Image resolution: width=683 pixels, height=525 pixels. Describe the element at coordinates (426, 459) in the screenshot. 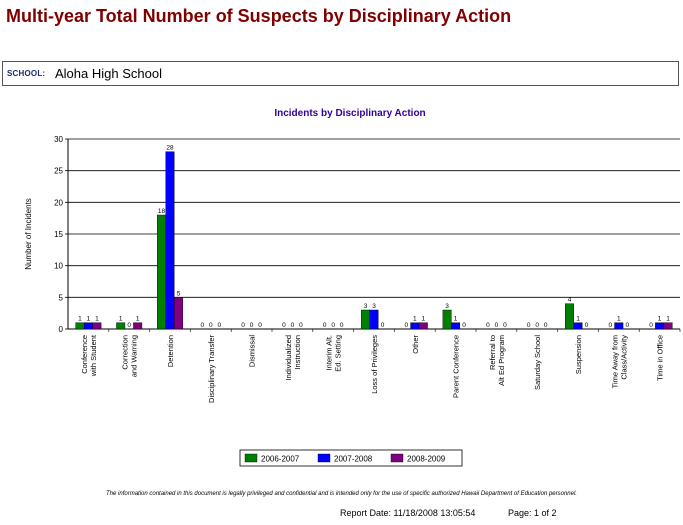

I see `legend-label: 2008-2009` at that location.